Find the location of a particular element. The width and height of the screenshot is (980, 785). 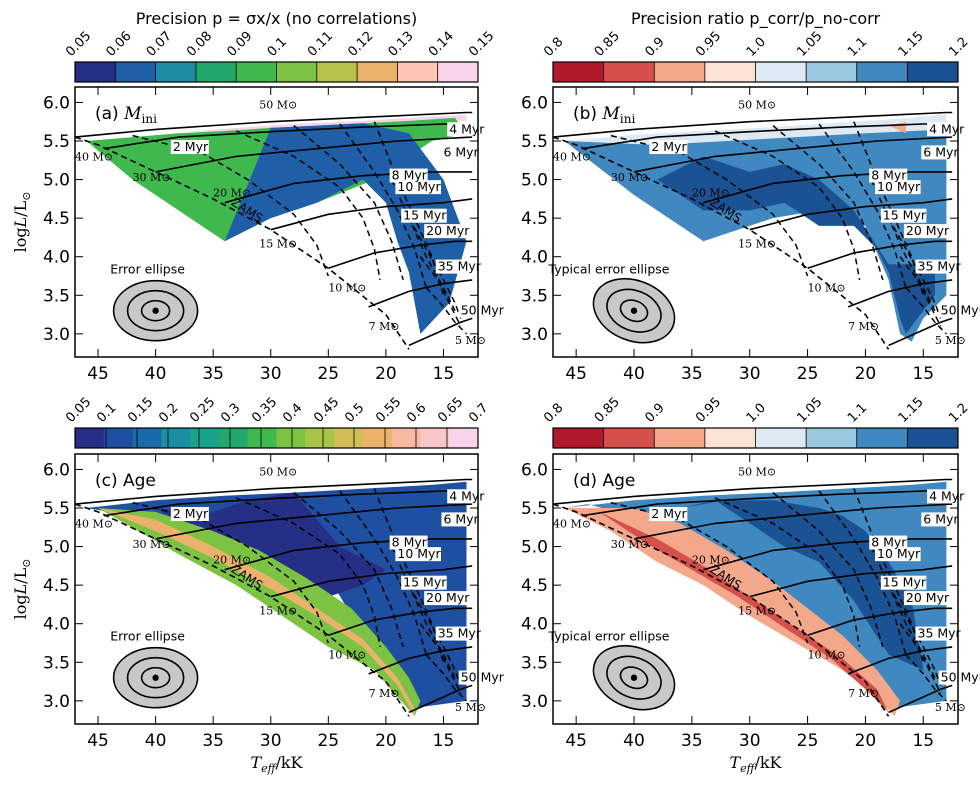

error-ellipse-ring is located at coordinates (634, 311).